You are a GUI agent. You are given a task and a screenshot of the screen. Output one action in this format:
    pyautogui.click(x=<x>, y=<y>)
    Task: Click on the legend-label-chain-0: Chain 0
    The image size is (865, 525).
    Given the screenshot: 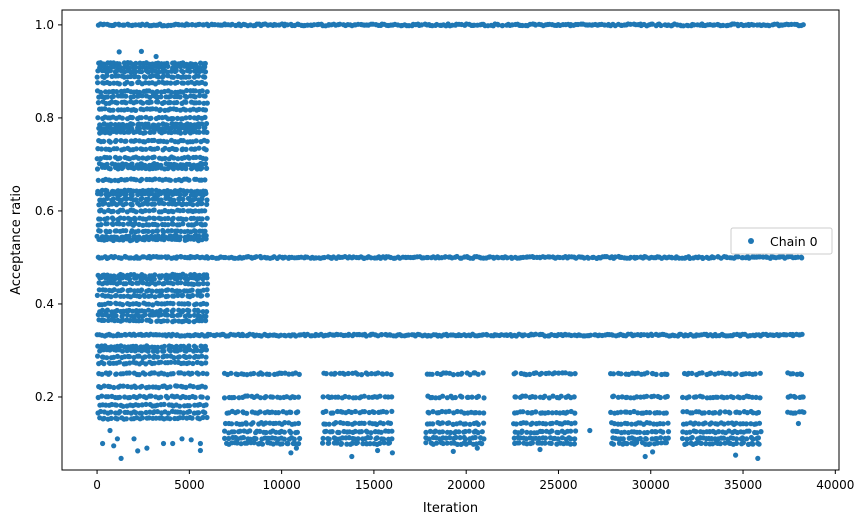 What is the action you would take?
    pyautogui.click(x=794, y=241)
    